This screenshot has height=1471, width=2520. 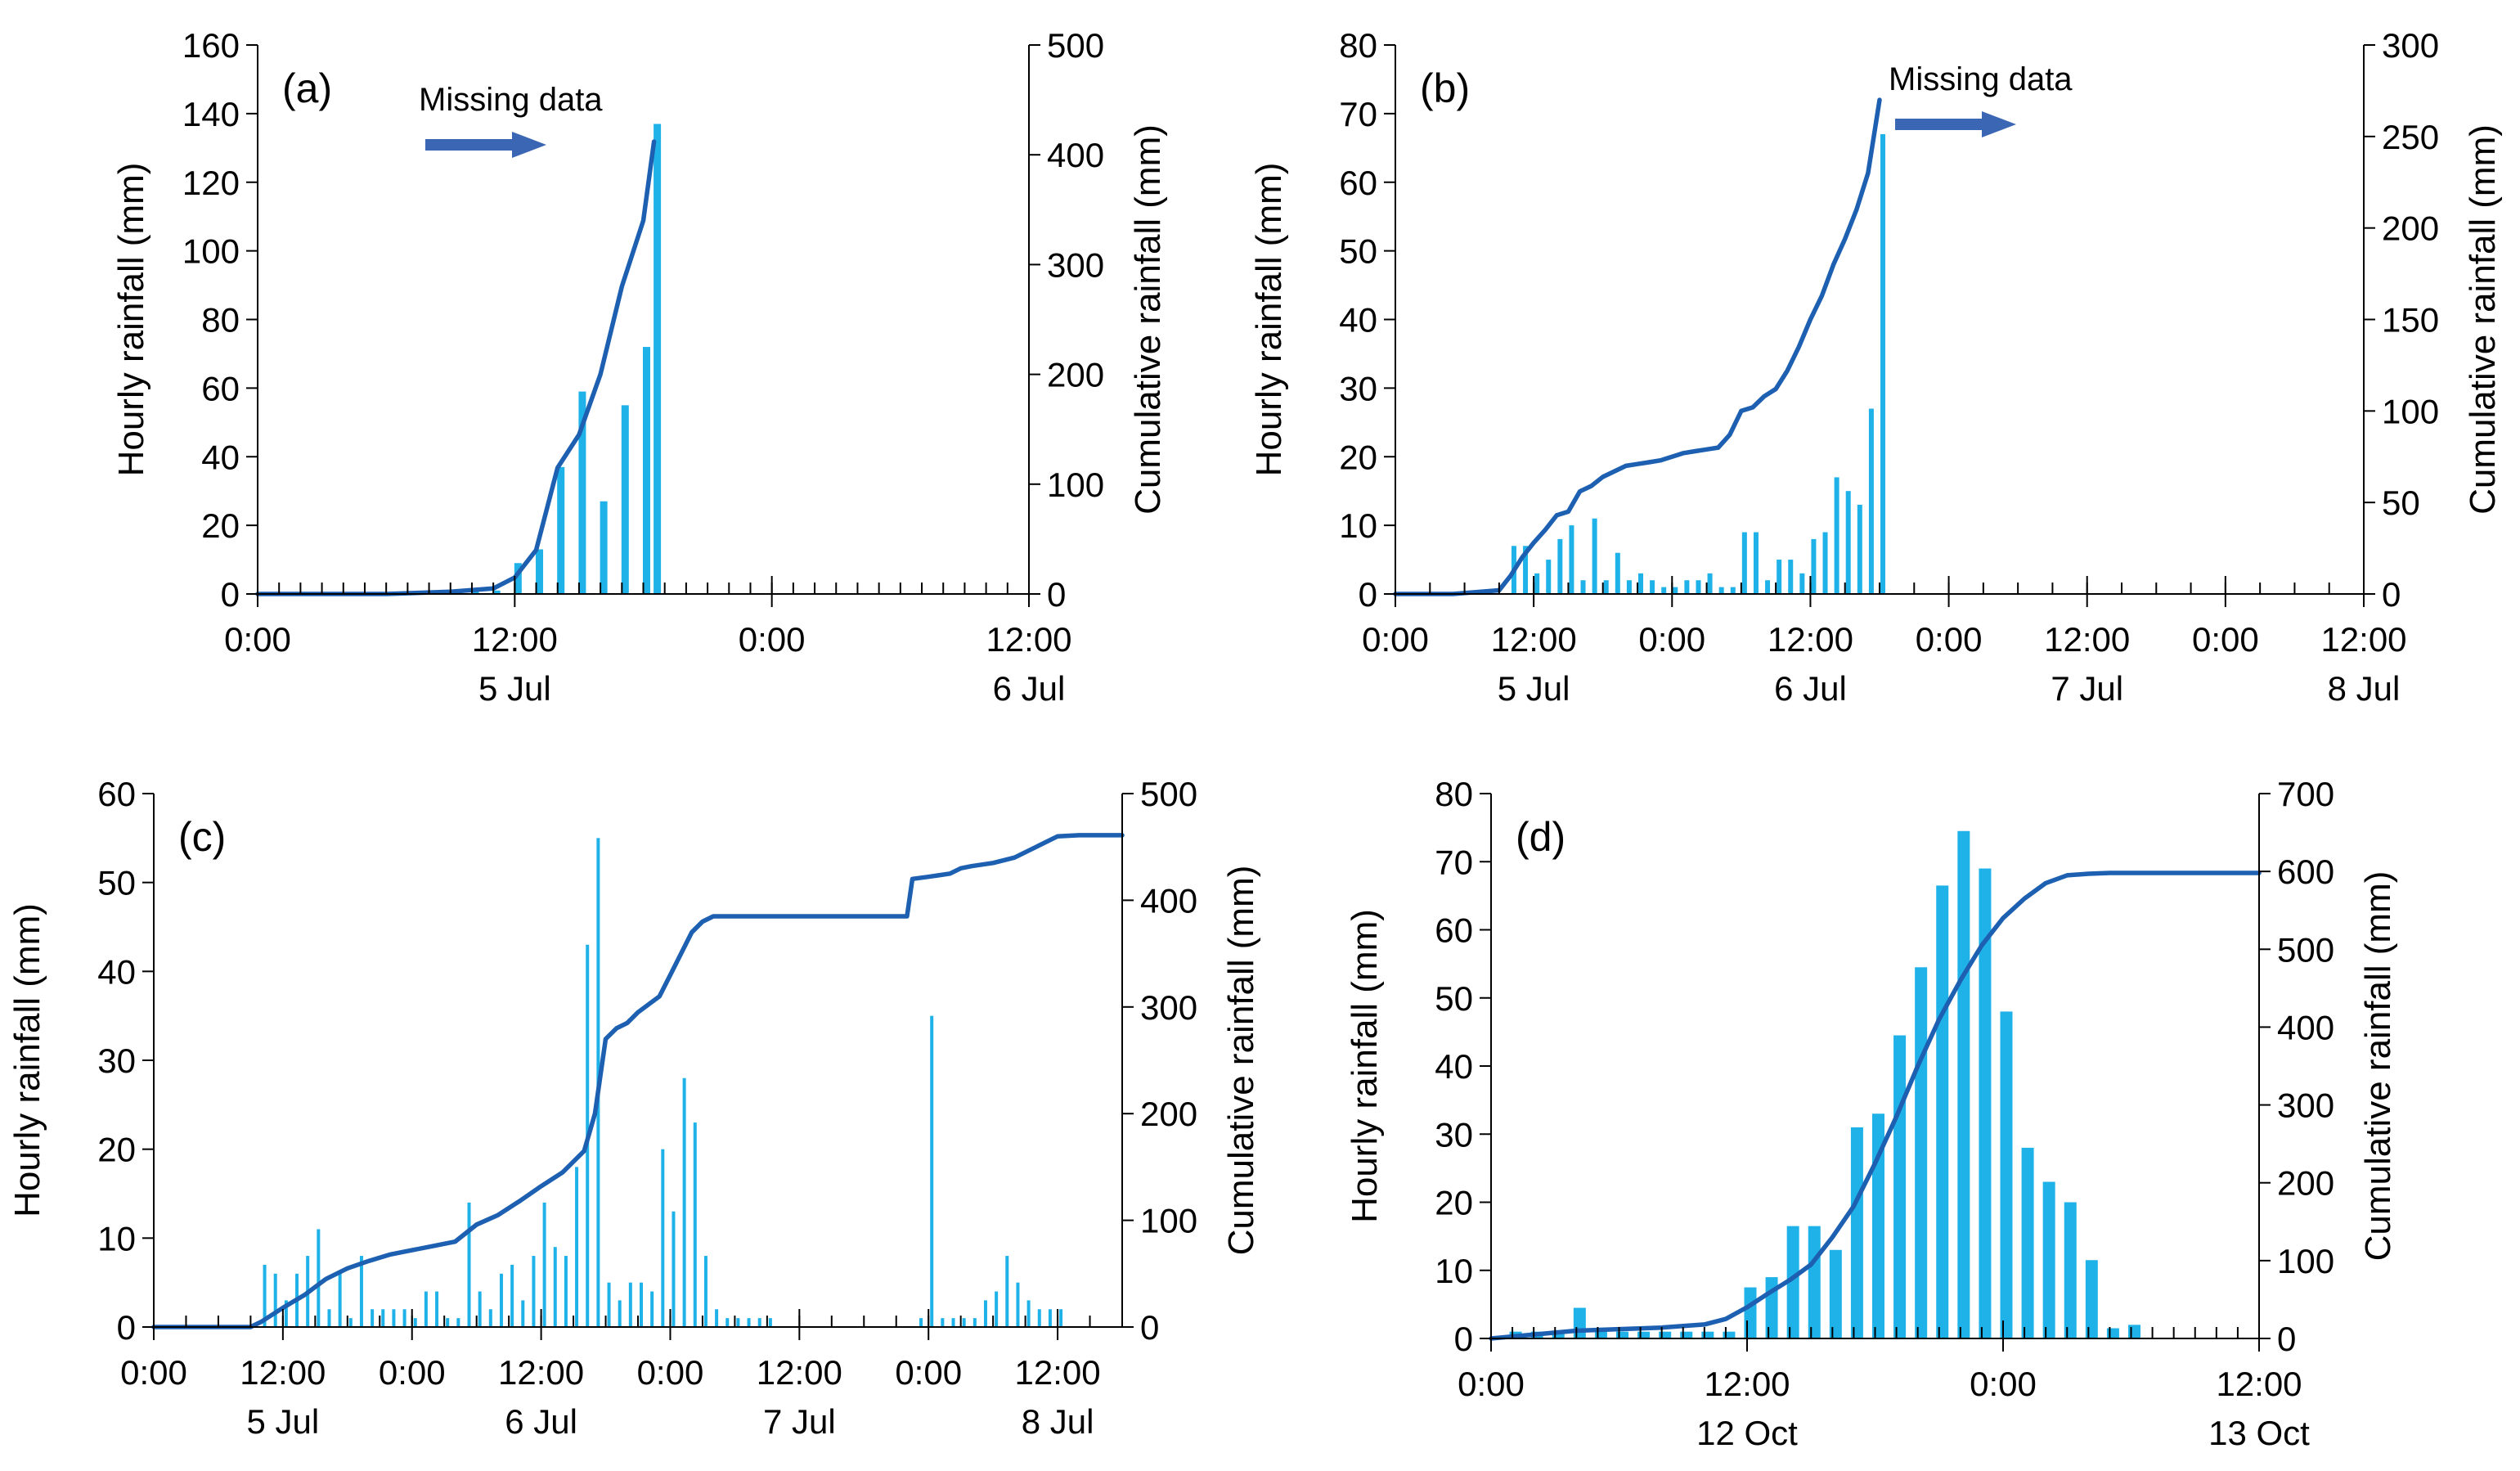 What do you see at coordinates (2226, 639) in the screenshot?
I see `xtick-label-b-6: 0:00` at bounding box center [2226, 639].